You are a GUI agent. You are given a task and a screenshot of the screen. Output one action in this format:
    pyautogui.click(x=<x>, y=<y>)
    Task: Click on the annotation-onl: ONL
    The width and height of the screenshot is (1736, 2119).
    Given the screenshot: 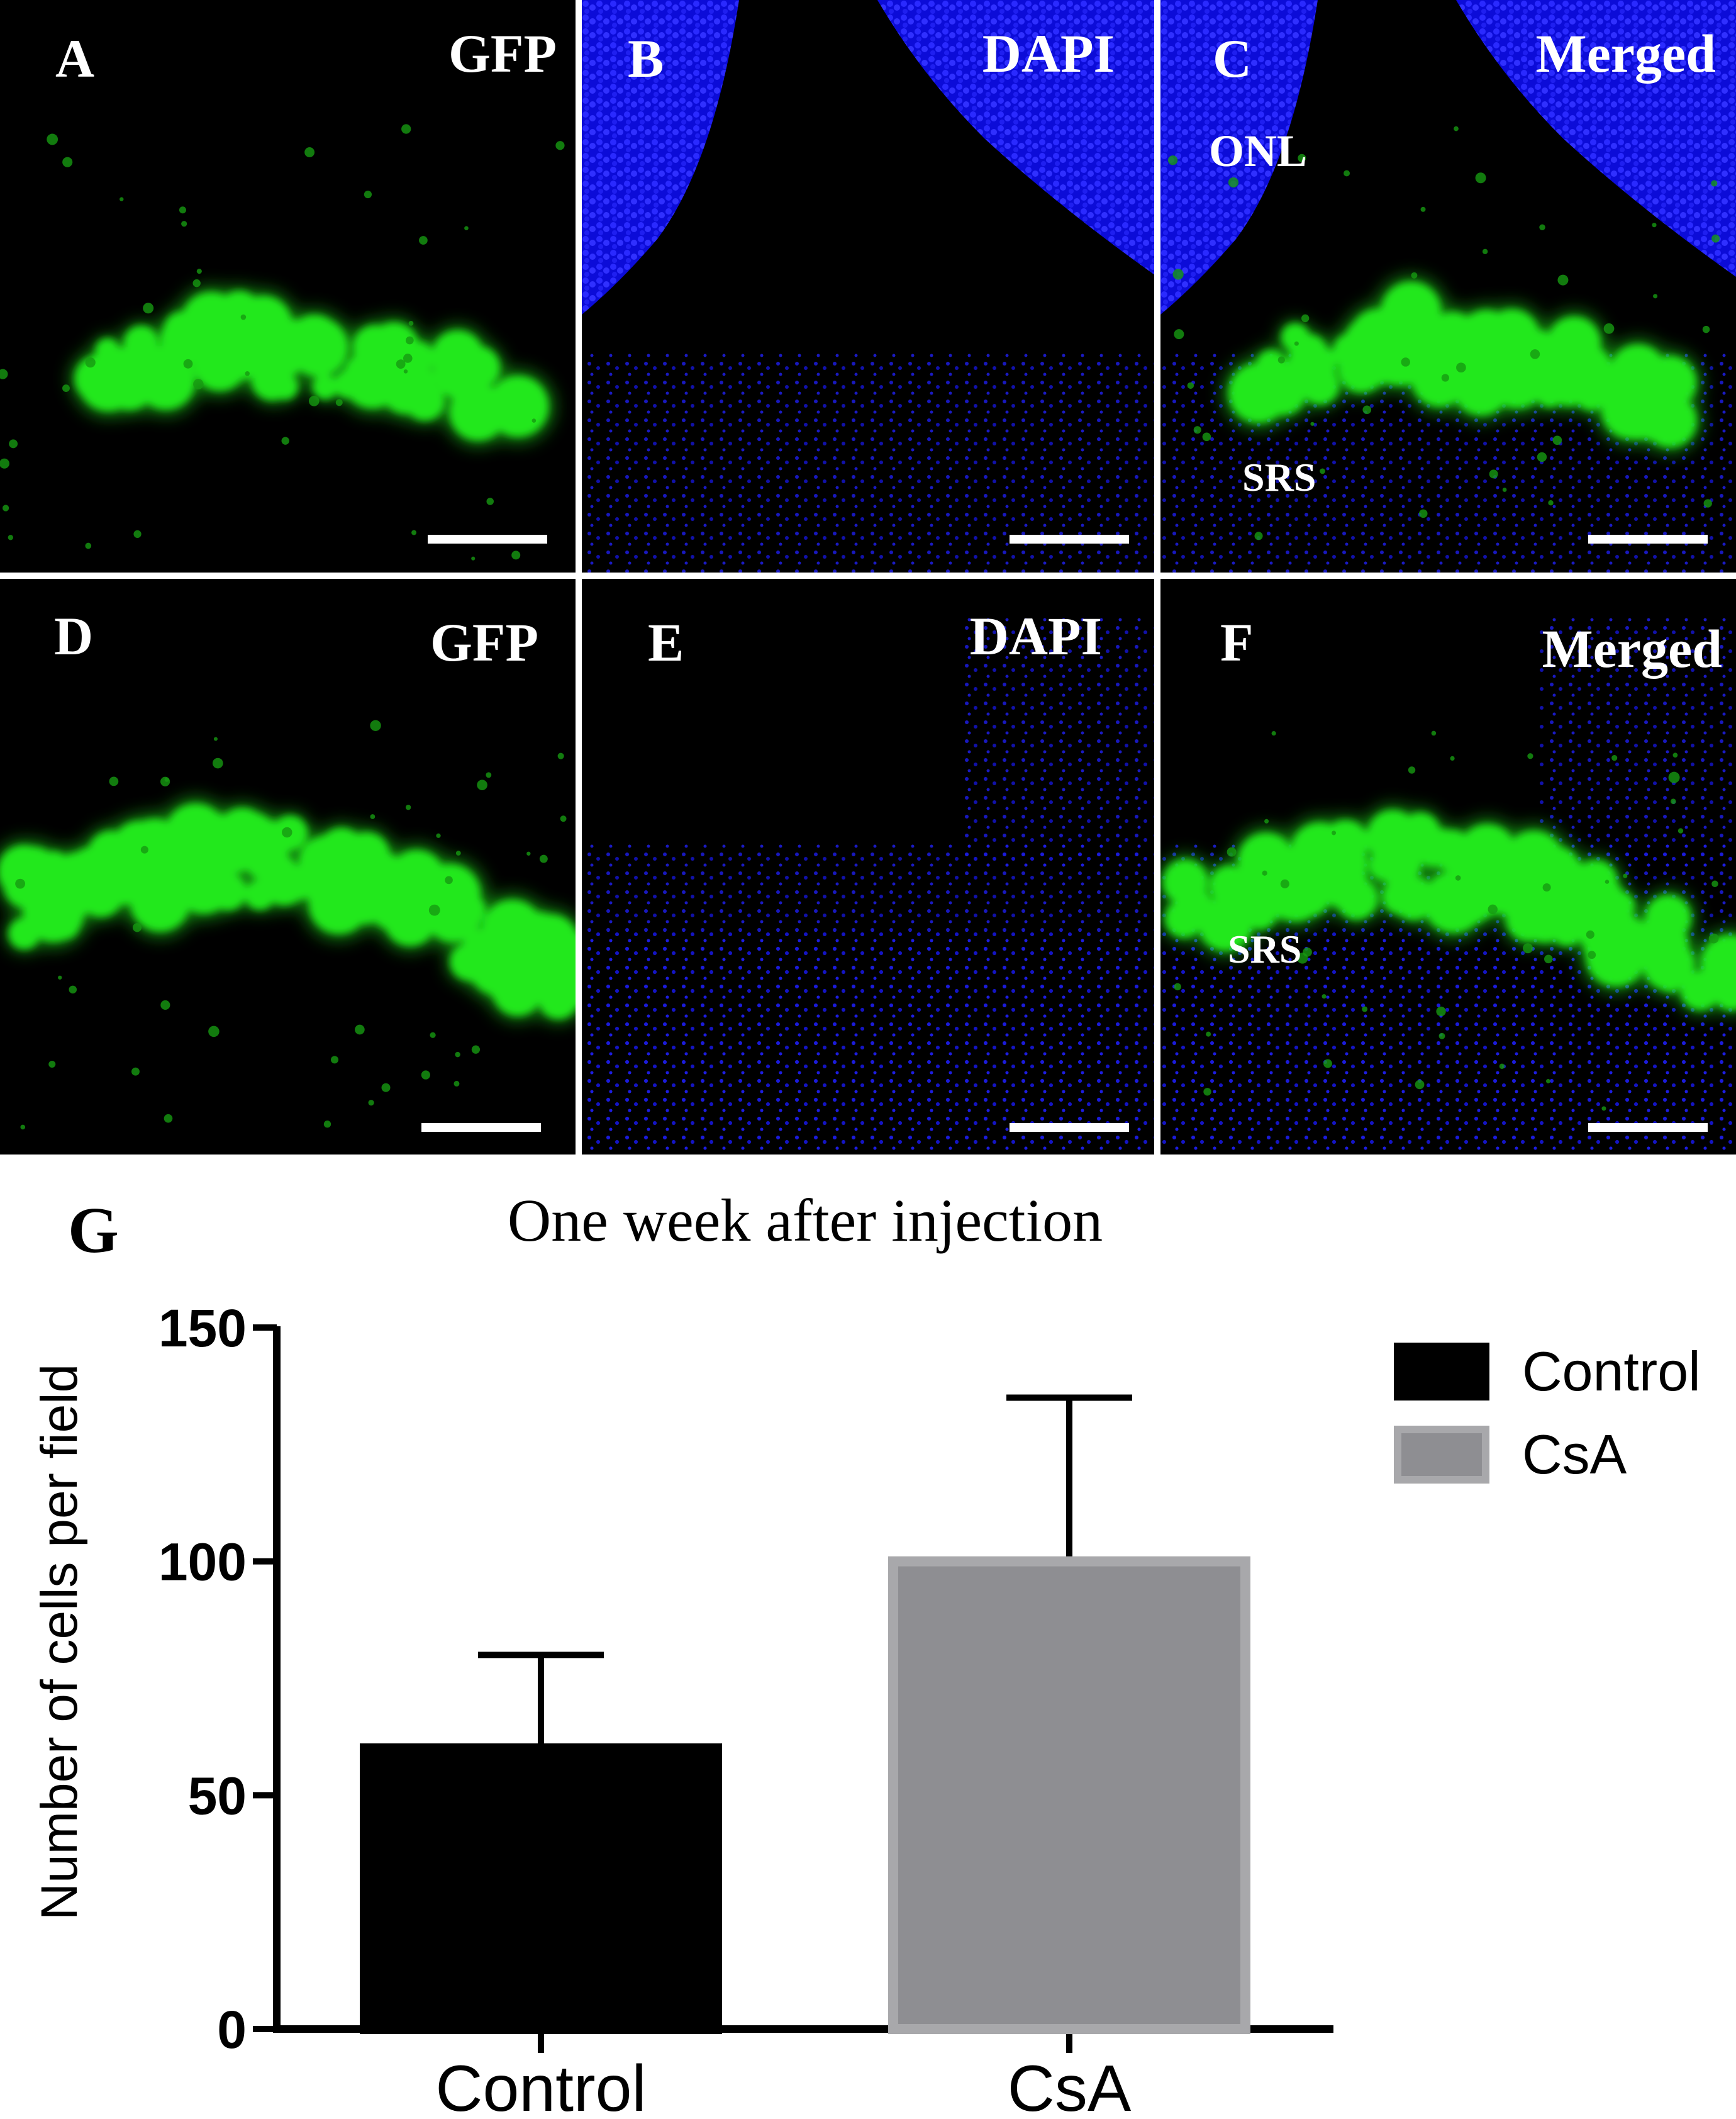 What is the action you would take?
    pyautogui.click(x=1258, y=151)
    